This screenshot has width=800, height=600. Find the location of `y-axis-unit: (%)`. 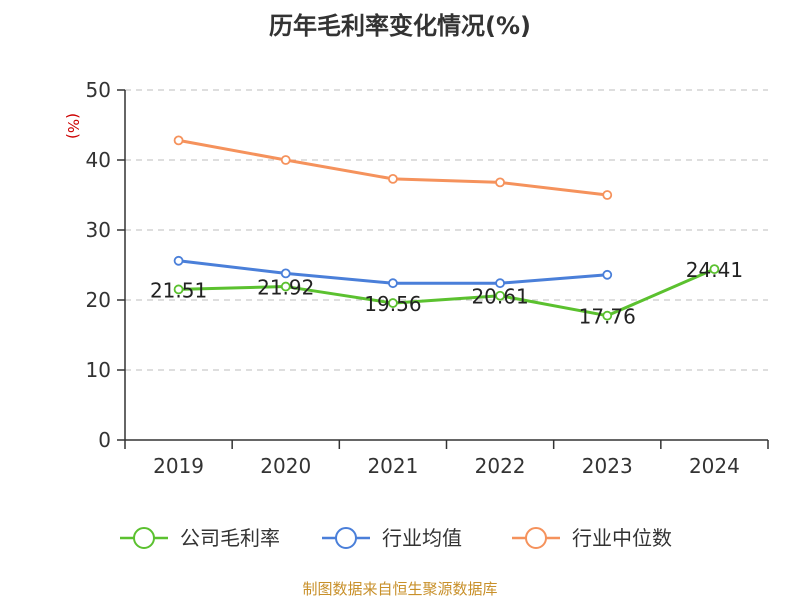

y-axis-unit: (%) is located at coordinates (73, 126).